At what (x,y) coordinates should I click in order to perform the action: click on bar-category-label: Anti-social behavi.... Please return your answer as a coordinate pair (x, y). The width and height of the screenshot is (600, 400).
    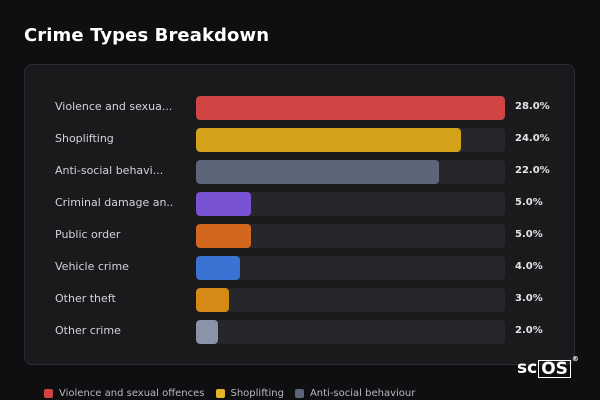
    Looking at the image, I should click on (109, 170).